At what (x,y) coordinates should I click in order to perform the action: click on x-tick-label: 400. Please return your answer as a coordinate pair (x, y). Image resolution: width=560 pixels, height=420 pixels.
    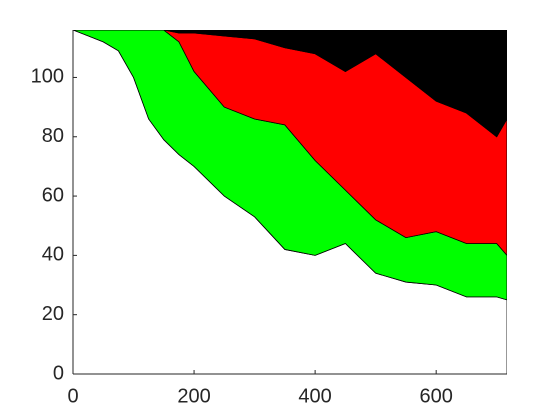
    Looking at the image, I should click on (314, 396).